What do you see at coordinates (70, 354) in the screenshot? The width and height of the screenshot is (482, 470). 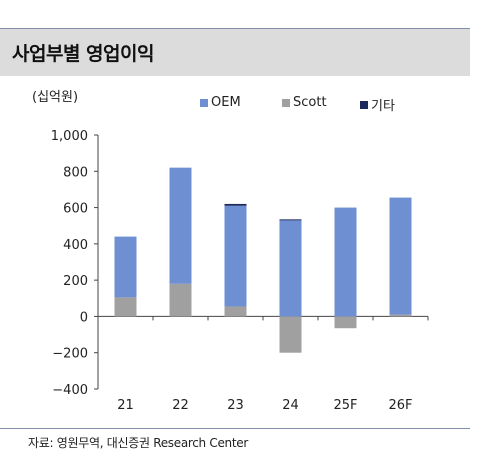 I see `y-tick-label: −200` at bounding box center [70, 354].